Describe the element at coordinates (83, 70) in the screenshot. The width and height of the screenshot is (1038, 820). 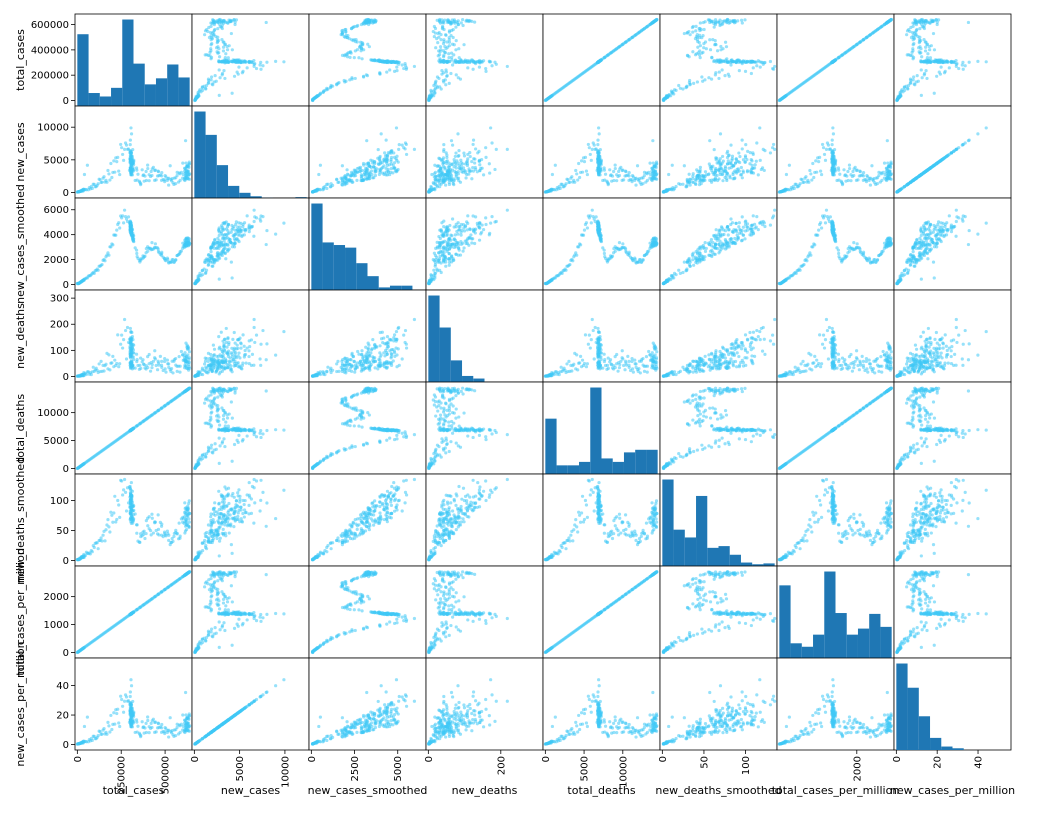
I see `hist-bar-total_cases` at that location.